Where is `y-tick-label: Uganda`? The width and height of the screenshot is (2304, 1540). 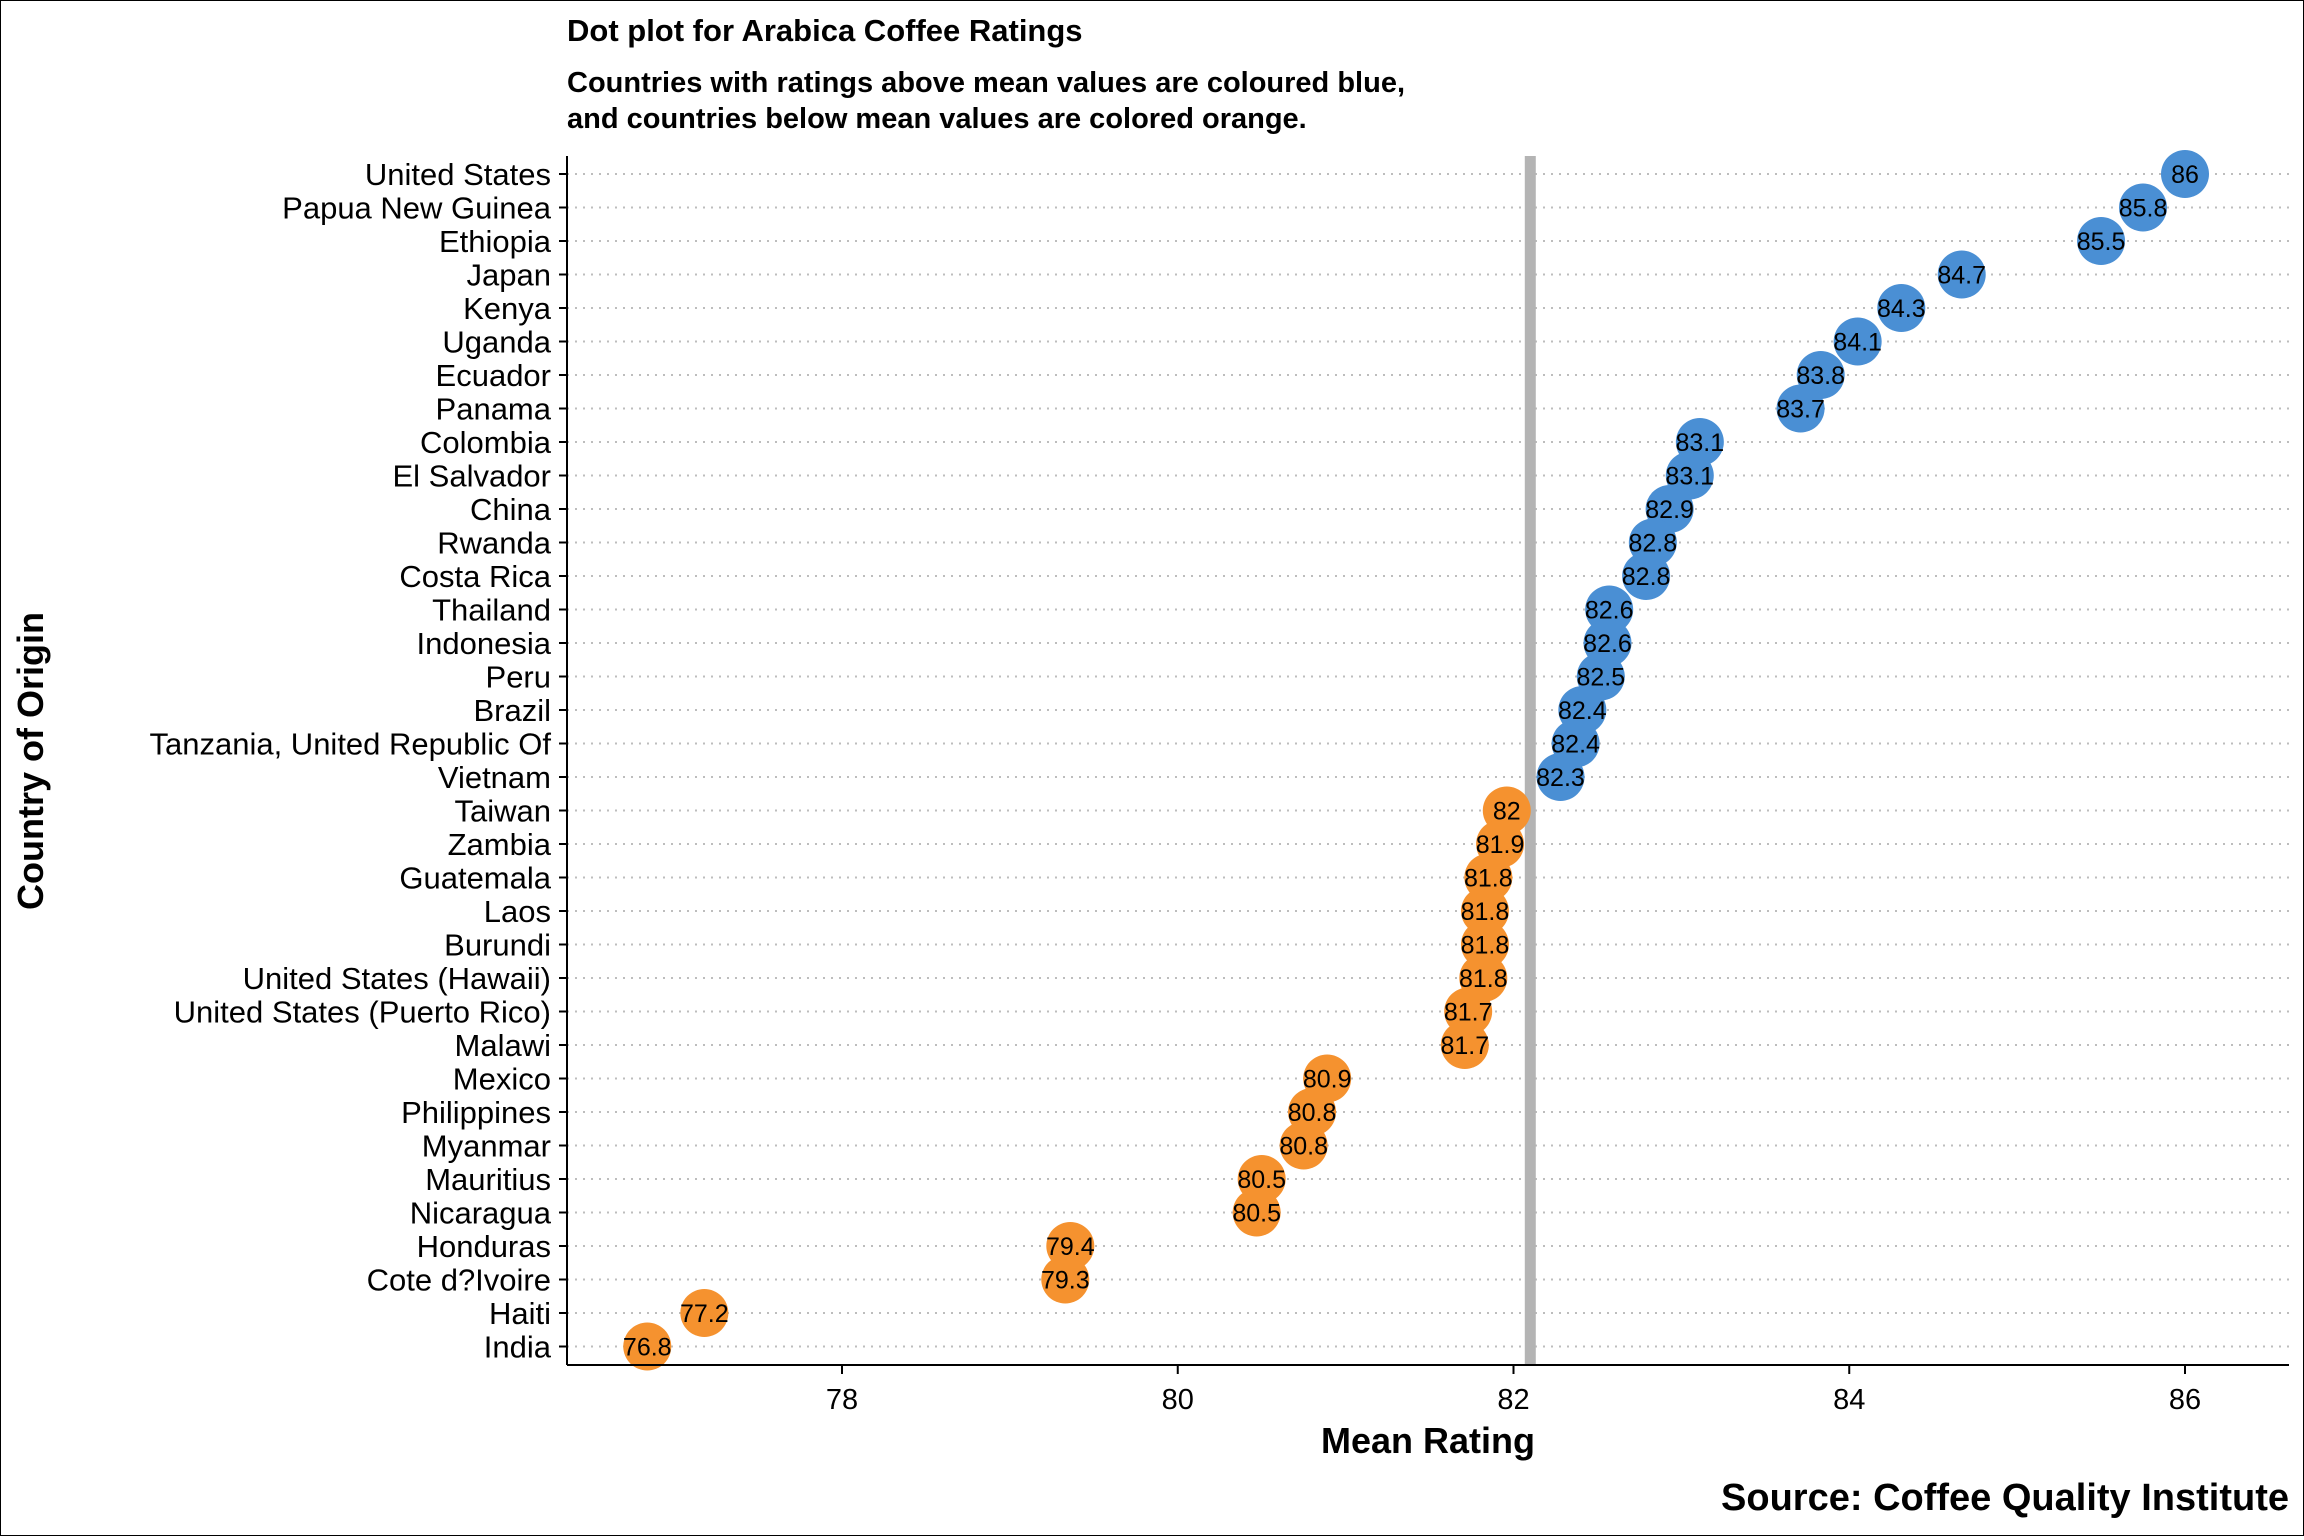
y-tick-label: Uganda is located at coordinates (496, 342).